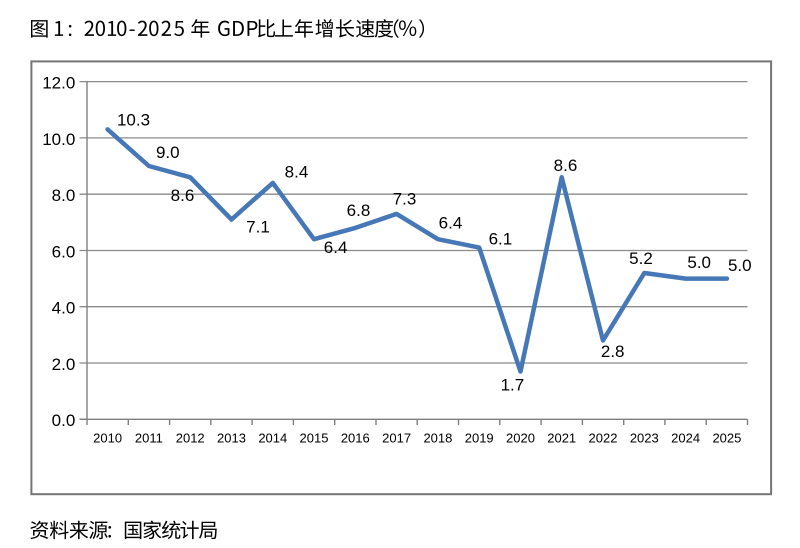  Describe the element at coordinates (726, 437) in the screenshot. I see `svg-text: 2025` at that location.